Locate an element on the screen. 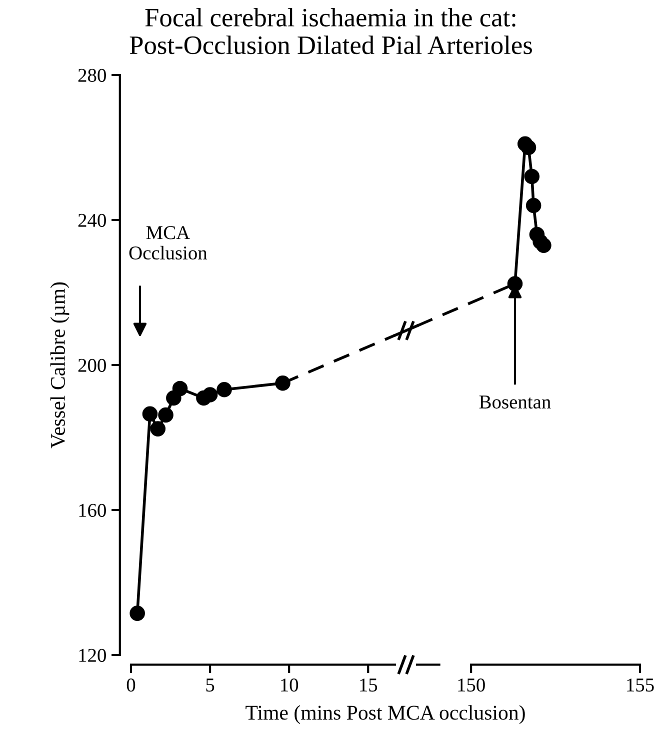 The height and width of the screenshot is (729, 662). annotation: Bosentan is located at coordinates (515, 402).